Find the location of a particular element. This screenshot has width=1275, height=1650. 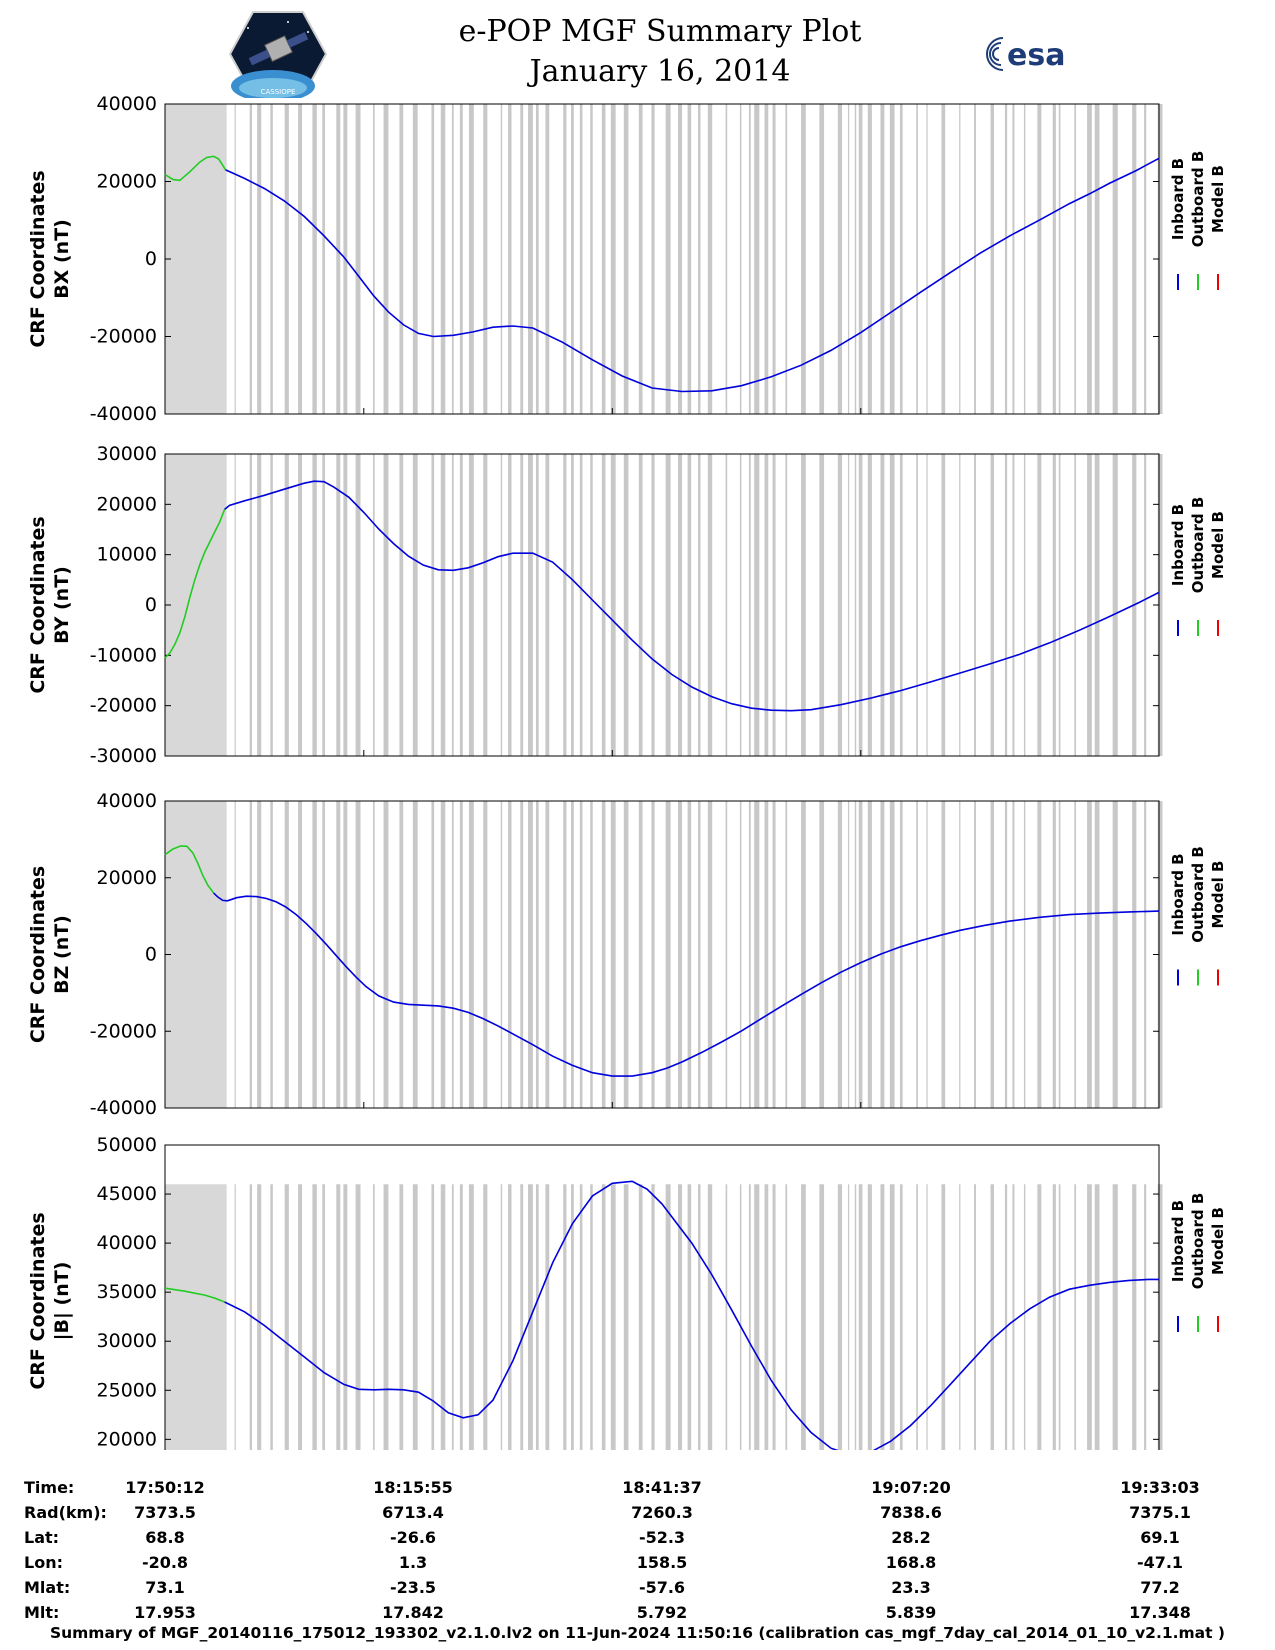

table-cell: 18:41:37 is located at coordinates (662, 1487).